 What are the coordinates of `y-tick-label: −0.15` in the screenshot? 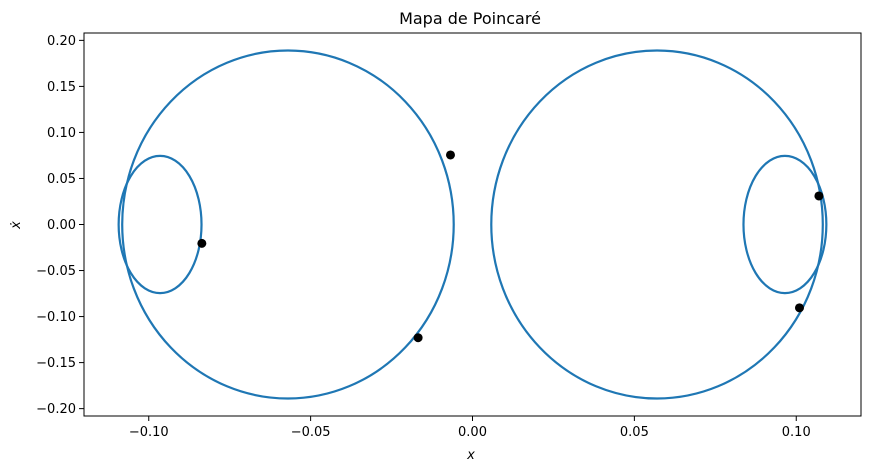 It's located at (56, 363).